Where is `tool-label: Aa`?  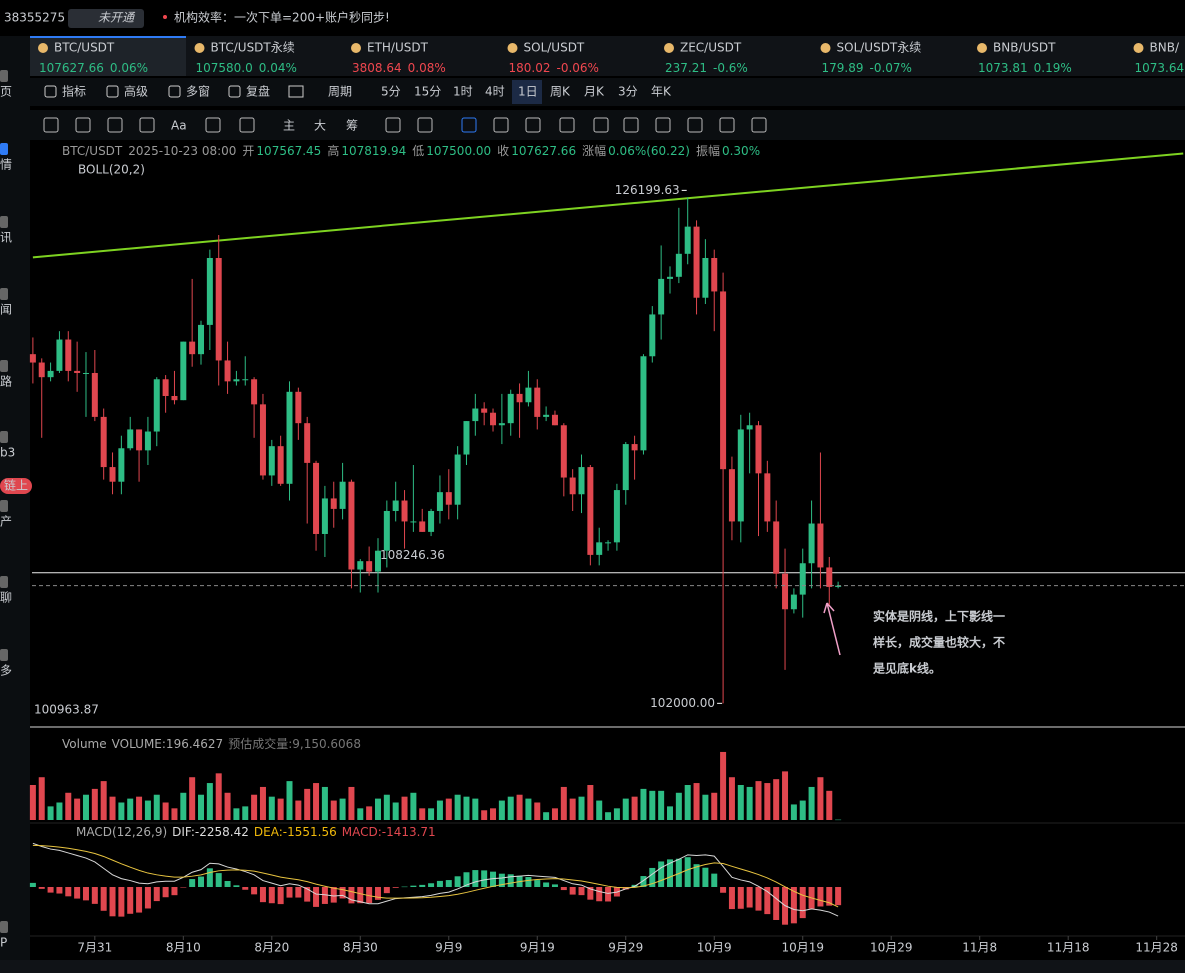 tool-label: Aa is located at coordinates (179, 126).